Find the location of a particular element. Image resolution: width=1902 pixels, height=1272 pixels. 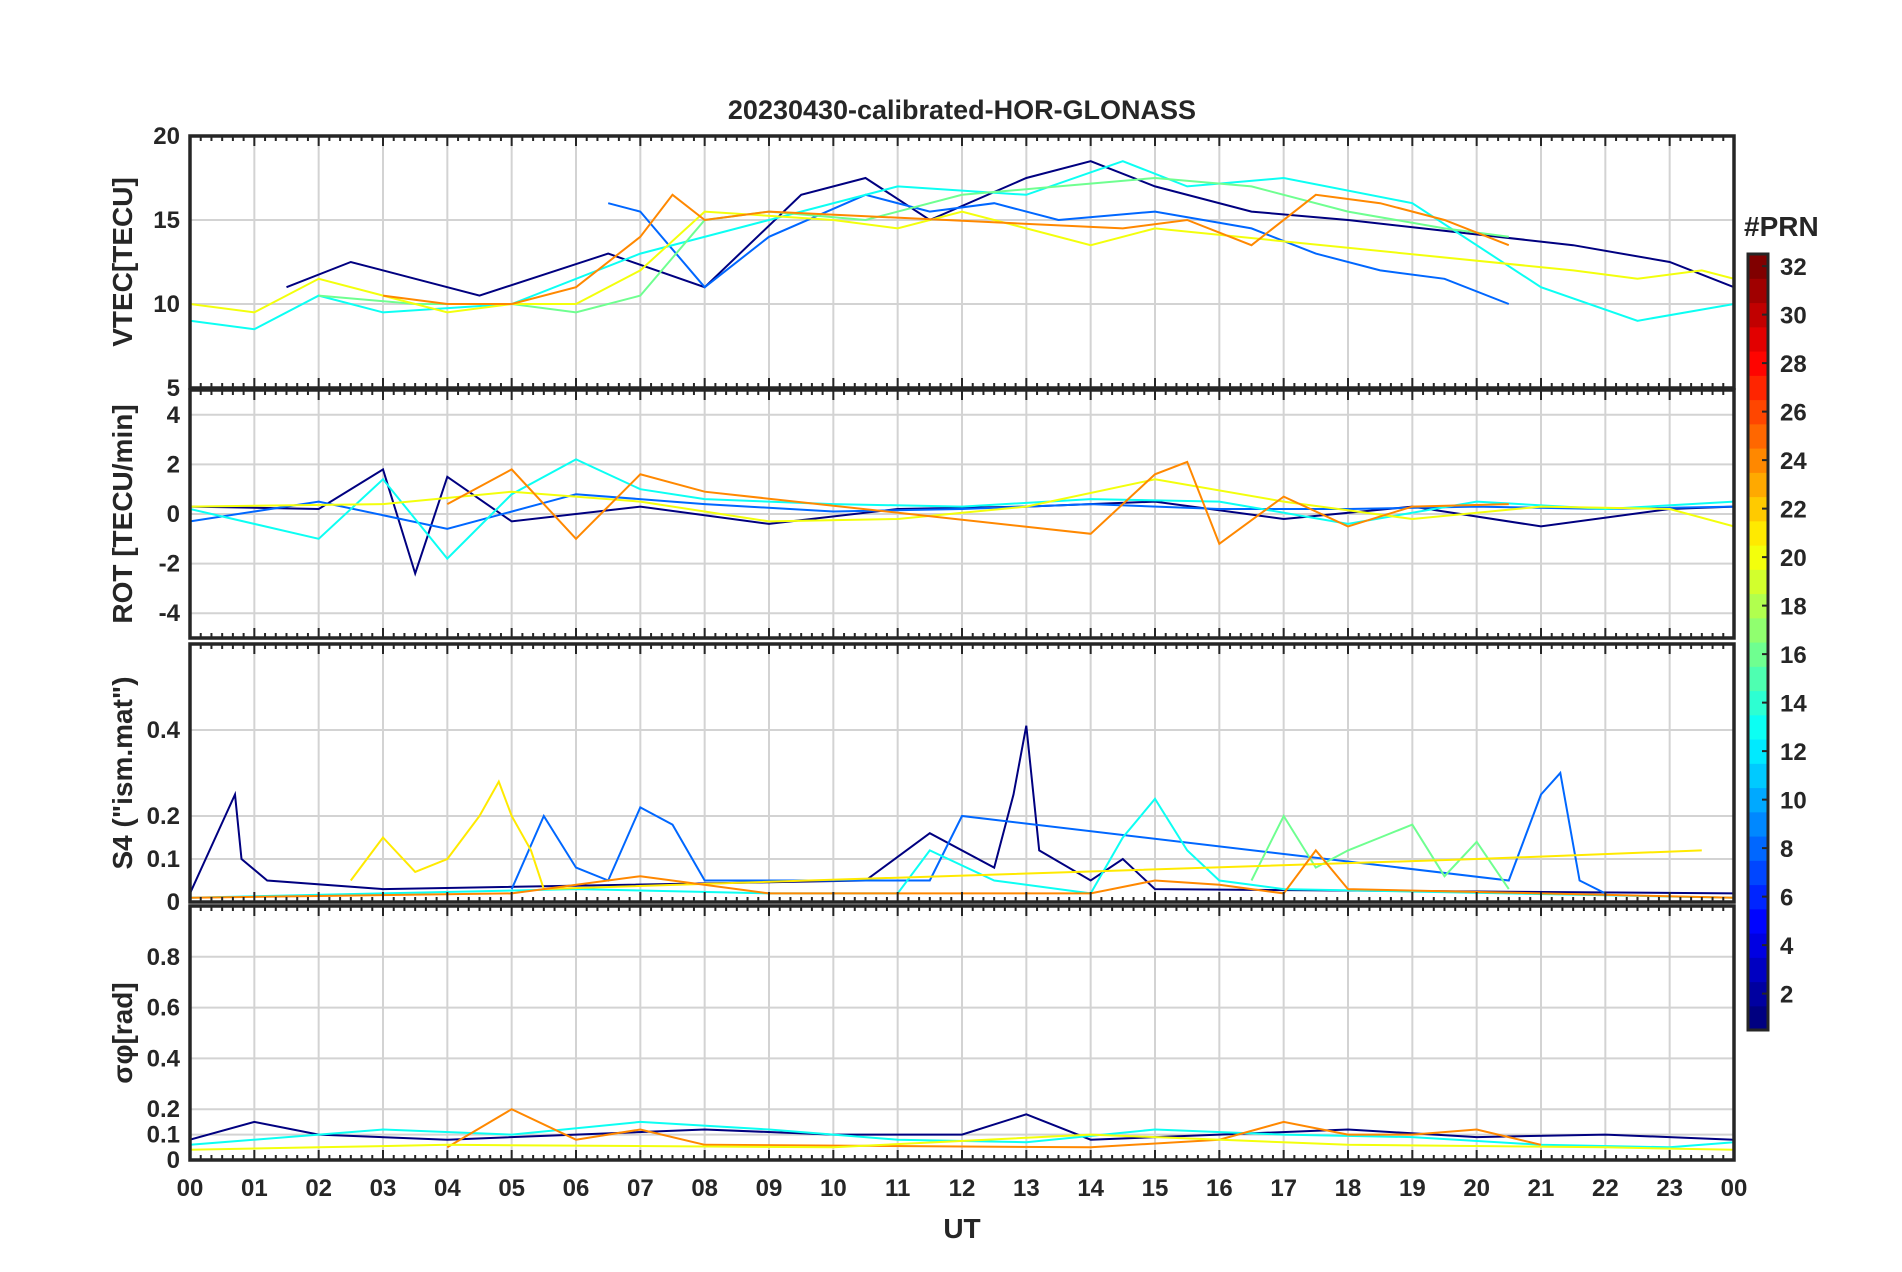

colorbar-tick-label: 24 is located at coordinates (1793, 461).